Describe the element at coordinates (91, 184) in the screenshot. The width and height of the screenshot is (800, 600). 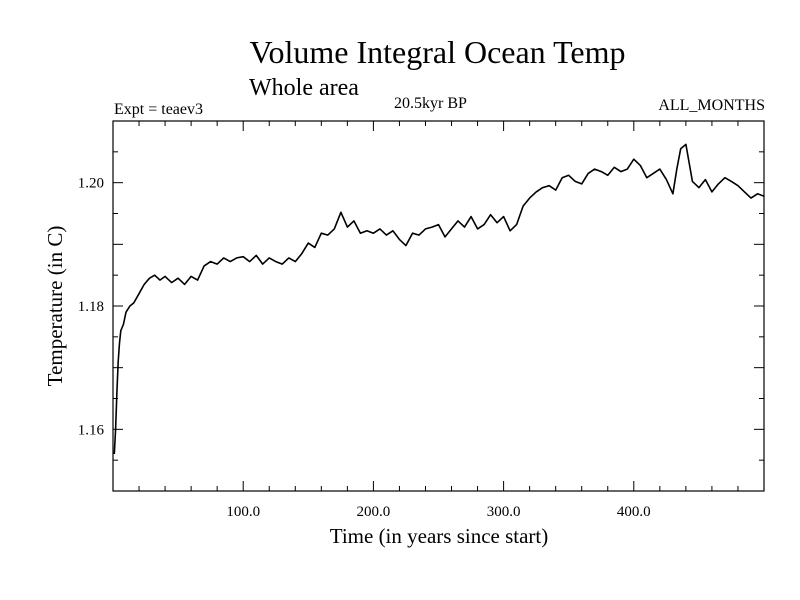
I see `y-tick-label: 1.20` at that location.